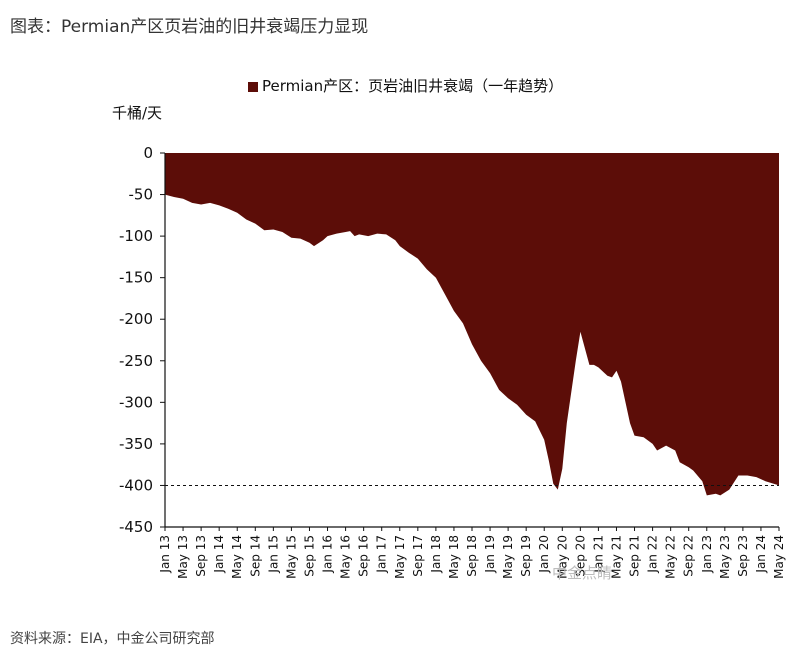 The height and width of the screenshot is (661, 800). What do you see at coordinates (136, 361) in the screenshot?
I see `y-tick-label: -250` at bounding box center [136, 361].